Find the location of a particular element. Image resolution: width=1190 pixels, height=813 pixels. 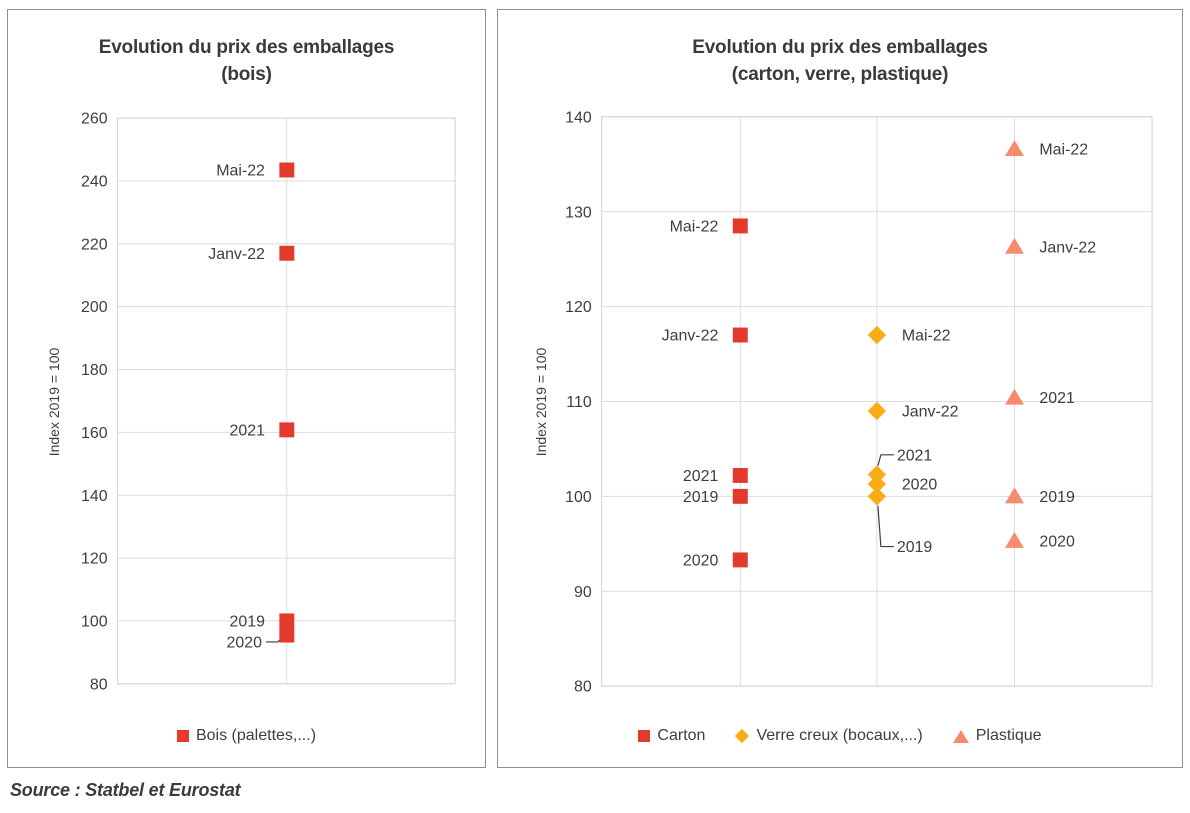

legend-label: Verre creux (bocaux,...) is located at coordinates (839, 735).